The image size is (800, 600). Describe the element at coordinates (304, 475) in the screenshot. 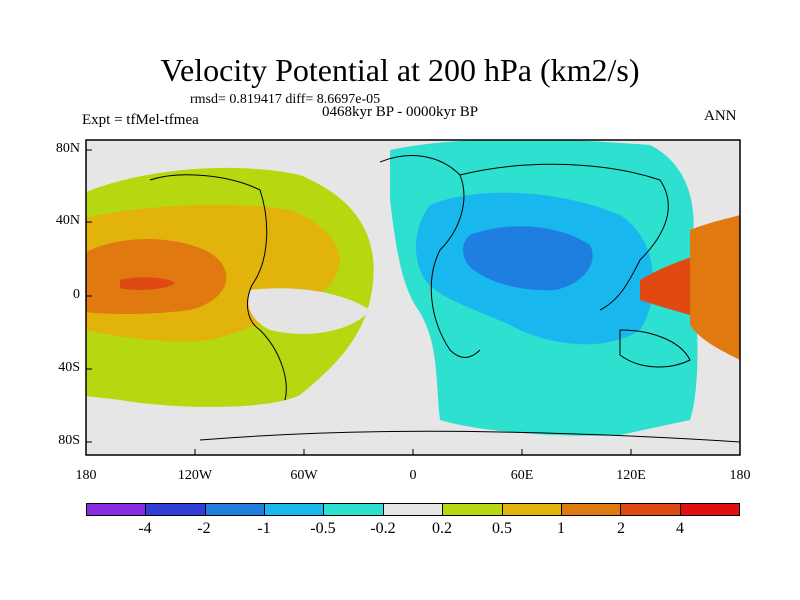

I see `x-tick-label: 60W` at that location.